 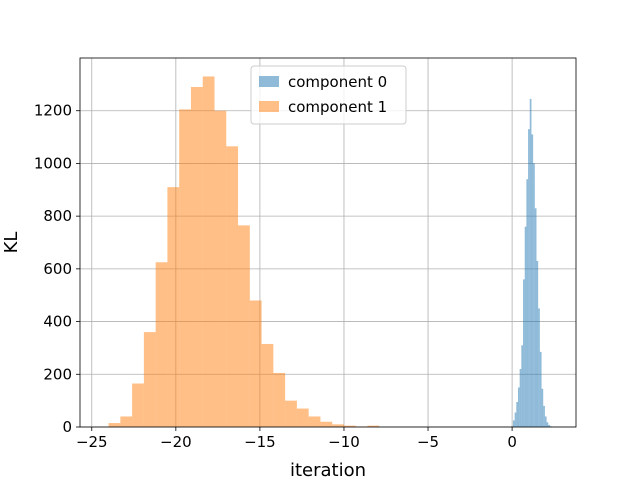 I want to click on legend-label: component 0, so click(x=337, y=82).